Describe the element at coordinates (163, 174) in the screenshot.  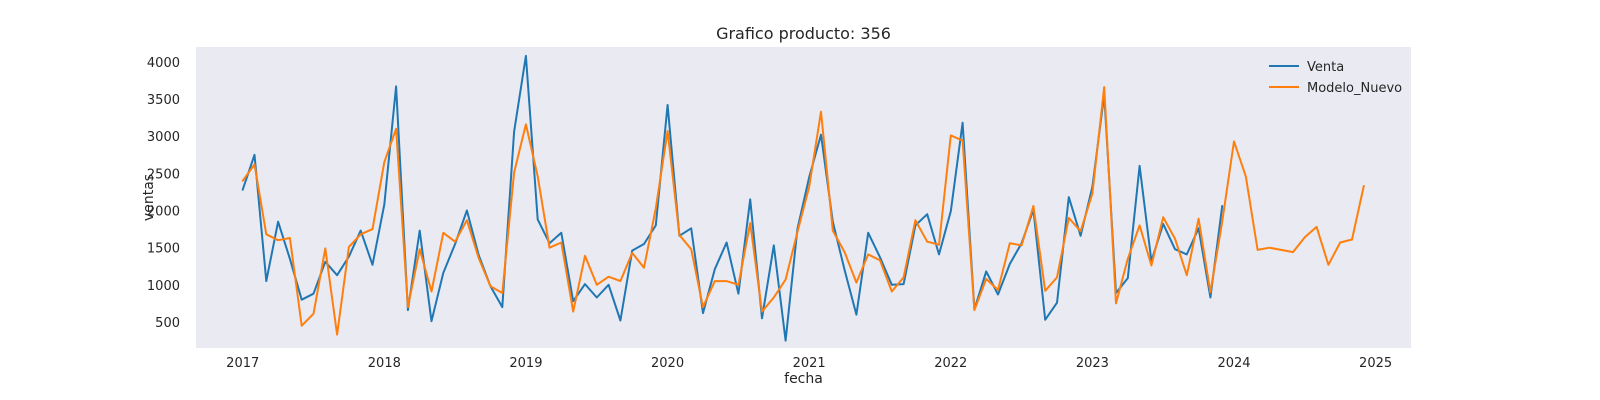
I see `y-tick-label: 2500` at that location.